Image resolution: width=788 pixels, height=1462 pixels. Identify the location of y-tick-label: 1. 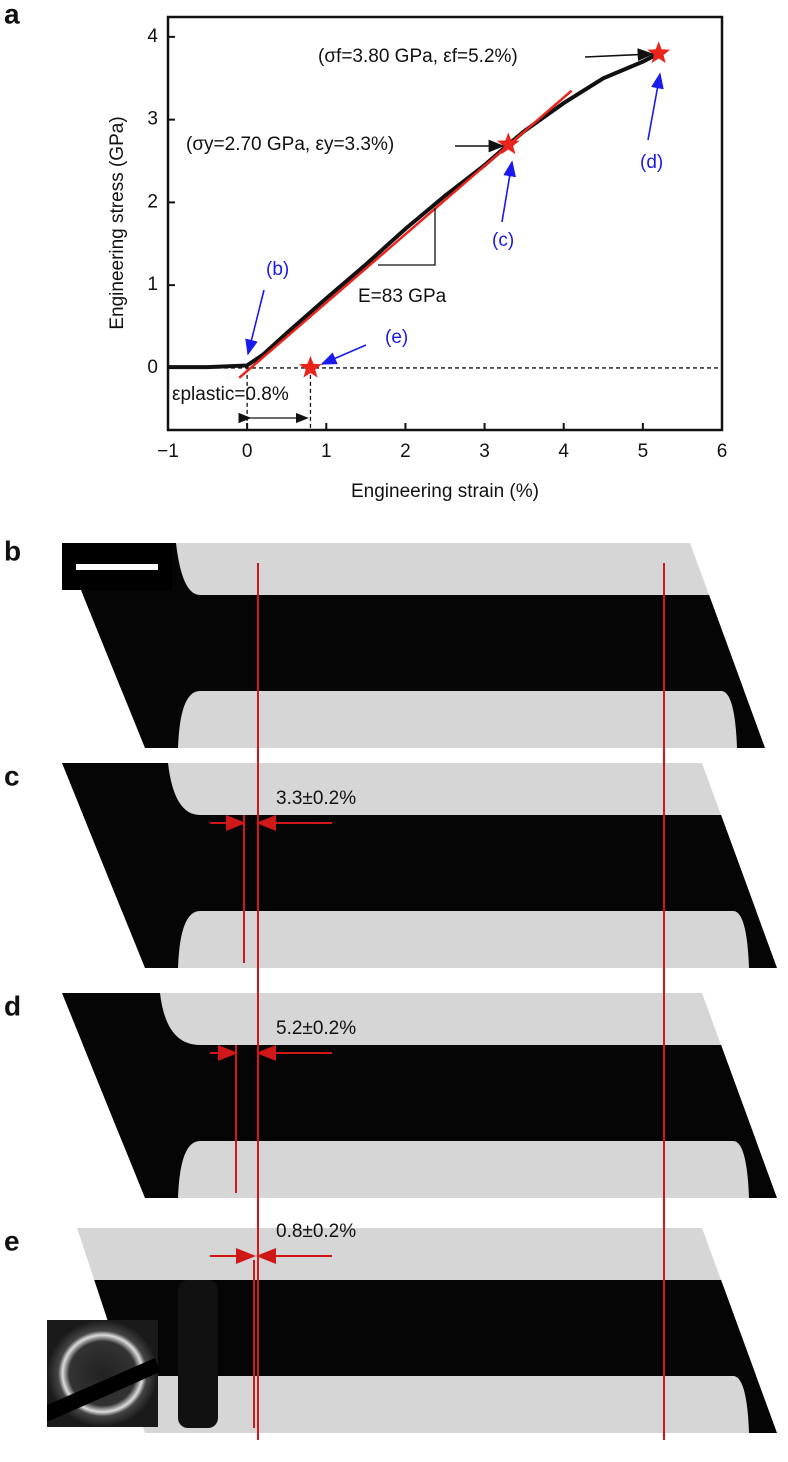
(152, 284).